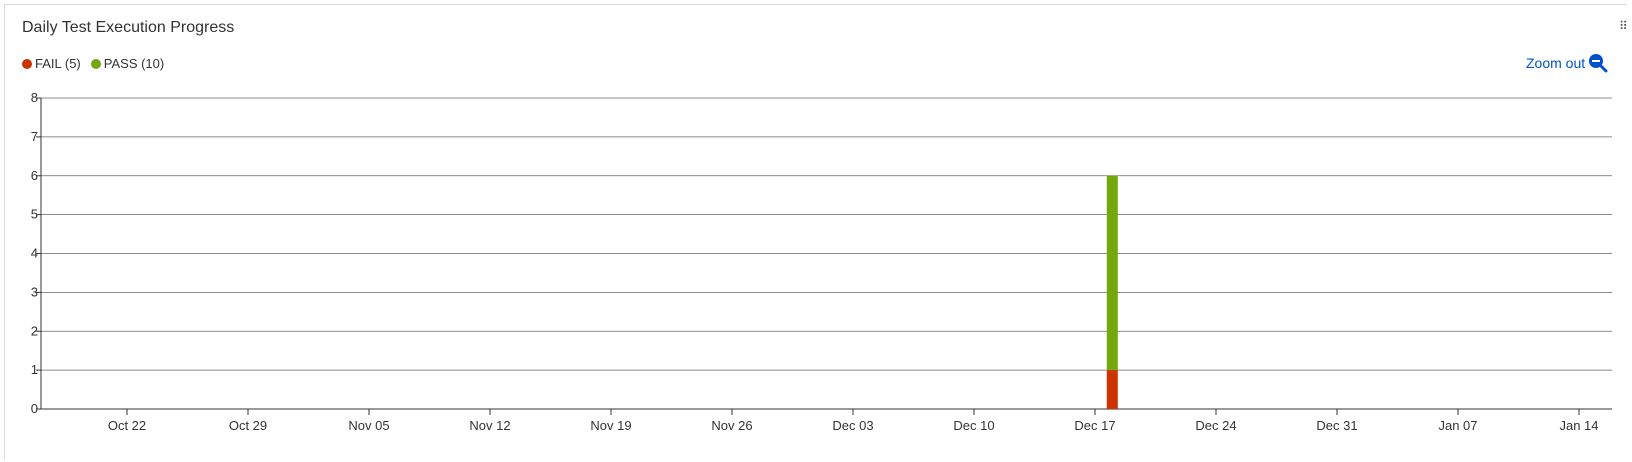 This screenshot has width=1632, height=462. What do you see at coordinates (1457, 425) in the screenshot?
I see `x-tick-label-jan-07: Jan 07` at bounding box center [1457, 425].